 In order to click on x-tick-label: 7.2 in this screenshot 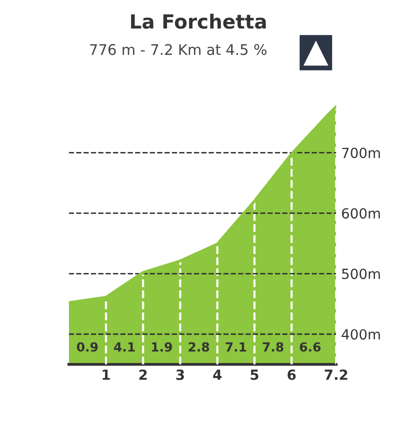, I will do `click(336, 374)`.